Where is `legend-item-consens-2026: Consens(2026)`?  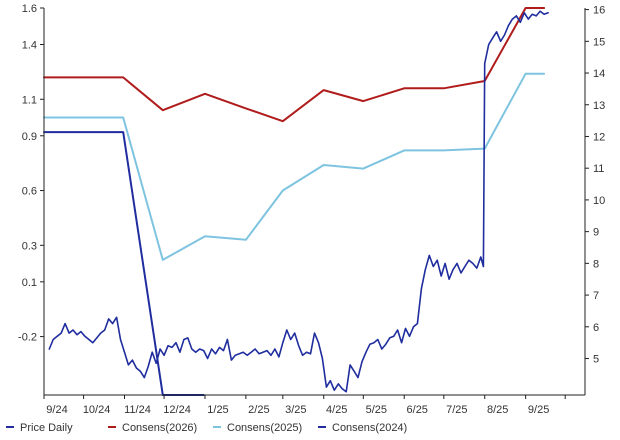 legend-item-consens-2026: Consens(2026) is located at coordinates (152, 428).